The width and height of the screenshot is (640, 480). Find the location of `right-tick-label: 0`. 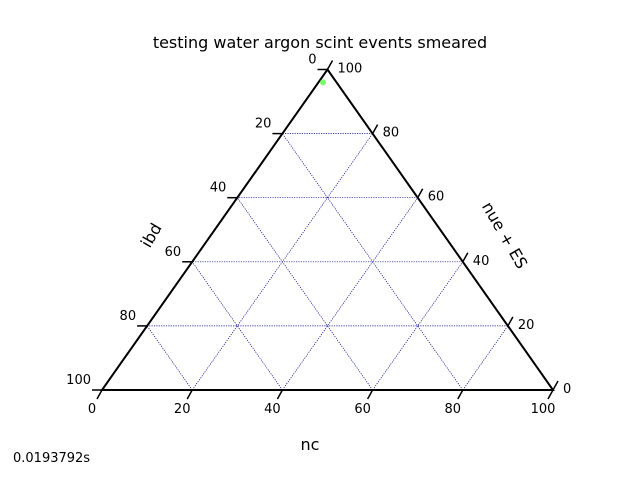

right-tick-label: 0 is located at coordinates (567, 389).